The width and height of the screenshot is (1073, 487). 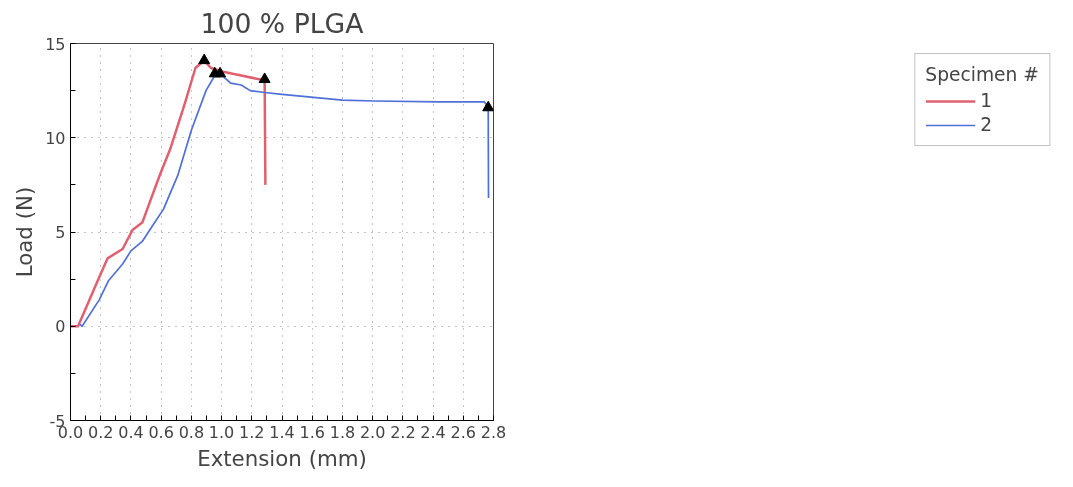 What do you see at coordinates (191, 432) in the screenshot?
I see `x-tick-label: 0.8` at bounding box center [191, 432].